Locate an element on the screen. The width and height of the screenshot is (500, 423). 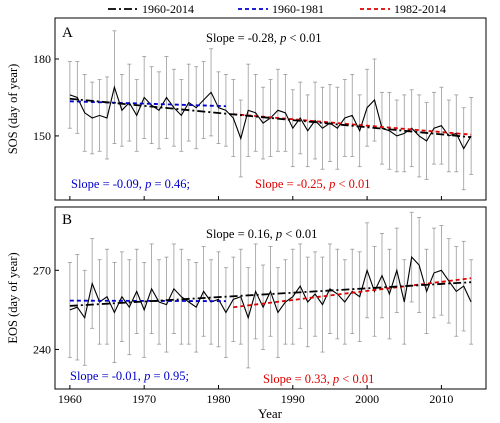
panel-a-slope-all-suffix: < 0.01 is located at coordinates (303, 38).